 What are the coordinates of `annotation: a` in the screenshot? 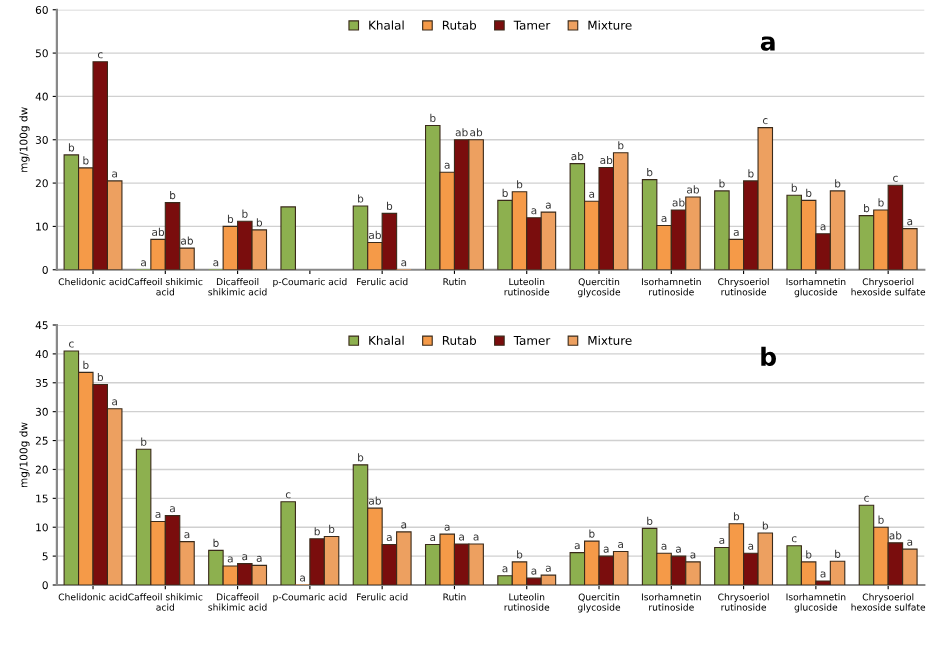 It's located at (767, 43).